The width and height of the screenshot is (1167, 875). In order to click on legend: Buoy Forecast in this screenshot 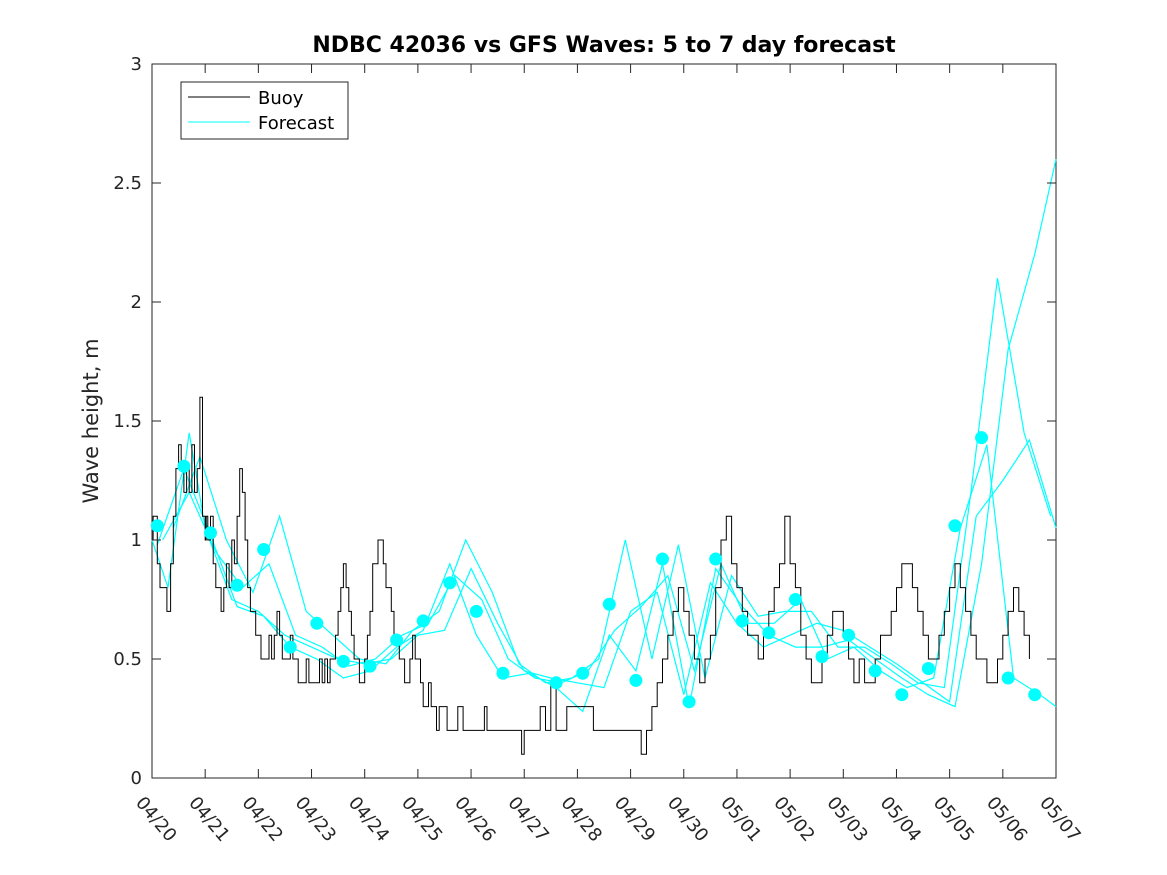, I will do `click(264, 110)`.